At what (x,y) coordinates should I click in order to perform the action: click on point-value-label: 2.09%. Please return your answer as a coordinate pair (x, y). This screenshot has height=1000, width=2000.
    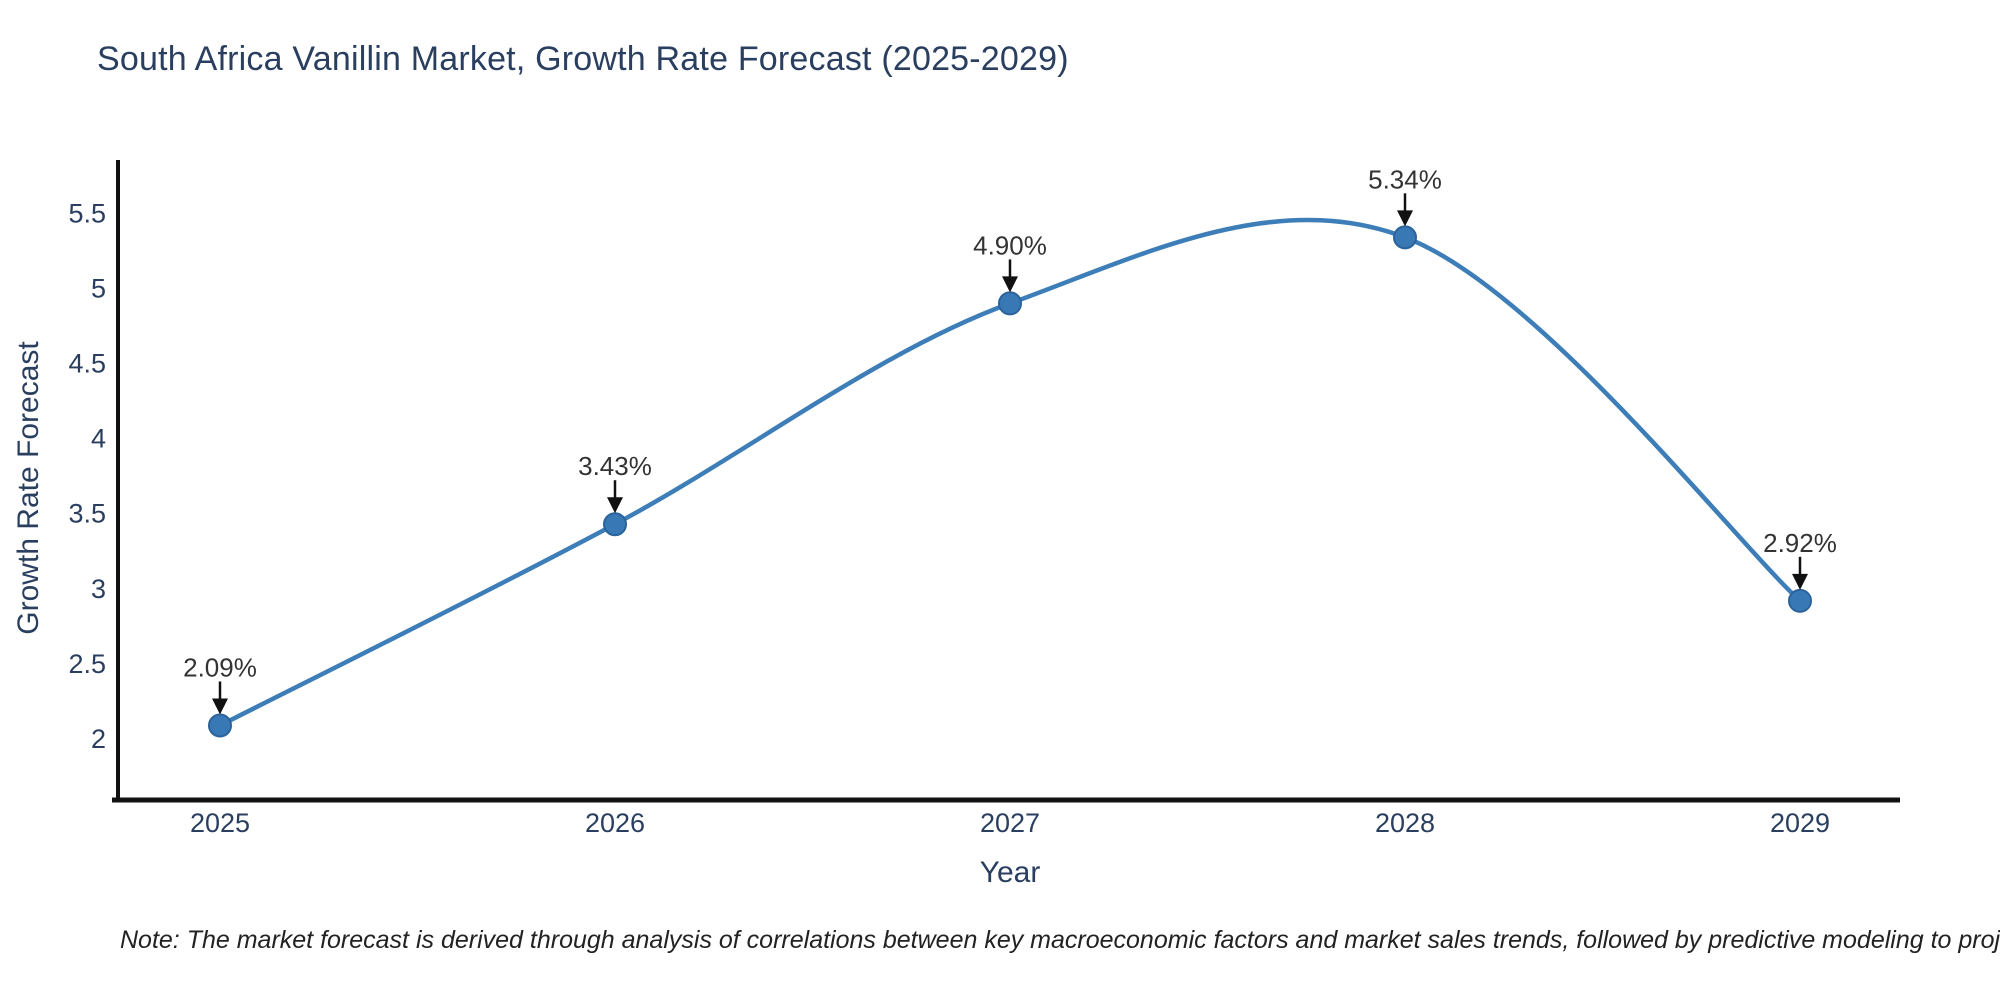
    Looking at the image, I should click on (220, 667).